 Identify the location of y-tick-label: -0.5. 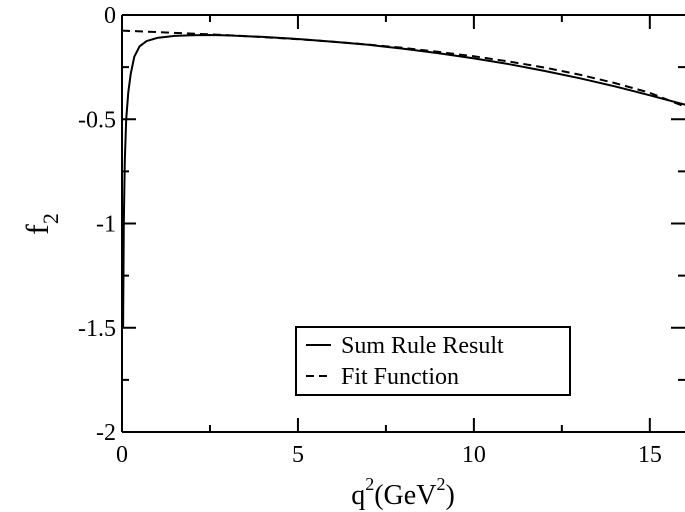
(97, 120).